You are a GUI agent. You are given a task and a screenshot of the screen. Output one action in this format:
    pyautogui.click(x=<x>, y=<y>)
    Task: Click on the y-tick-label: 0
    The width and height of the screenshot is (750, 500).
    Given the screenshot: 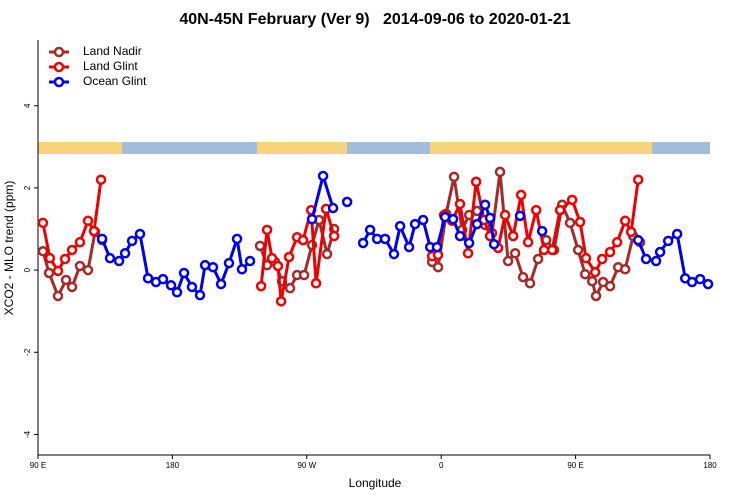 What is the action you would take?
    pyautogui.click(x=27, y=269)
    